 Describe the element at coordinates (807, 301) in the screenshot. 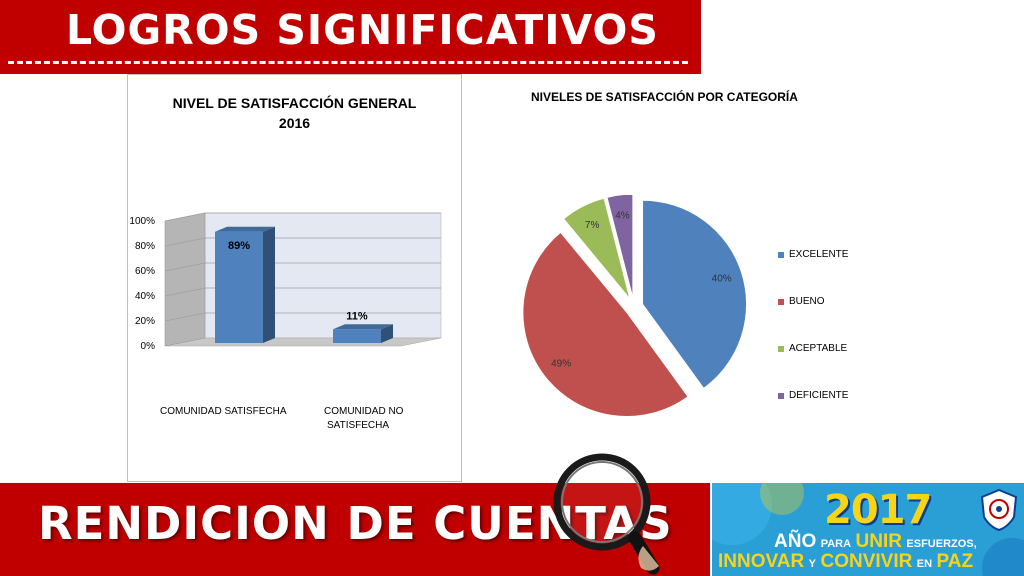

I see `legend-label: BUENO` at that location.